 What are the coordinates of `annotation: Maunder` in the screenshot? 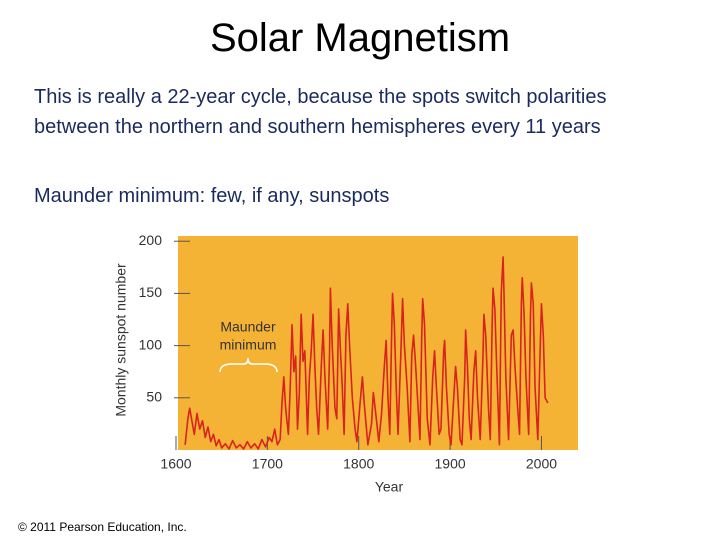 It's located at (248, 327).